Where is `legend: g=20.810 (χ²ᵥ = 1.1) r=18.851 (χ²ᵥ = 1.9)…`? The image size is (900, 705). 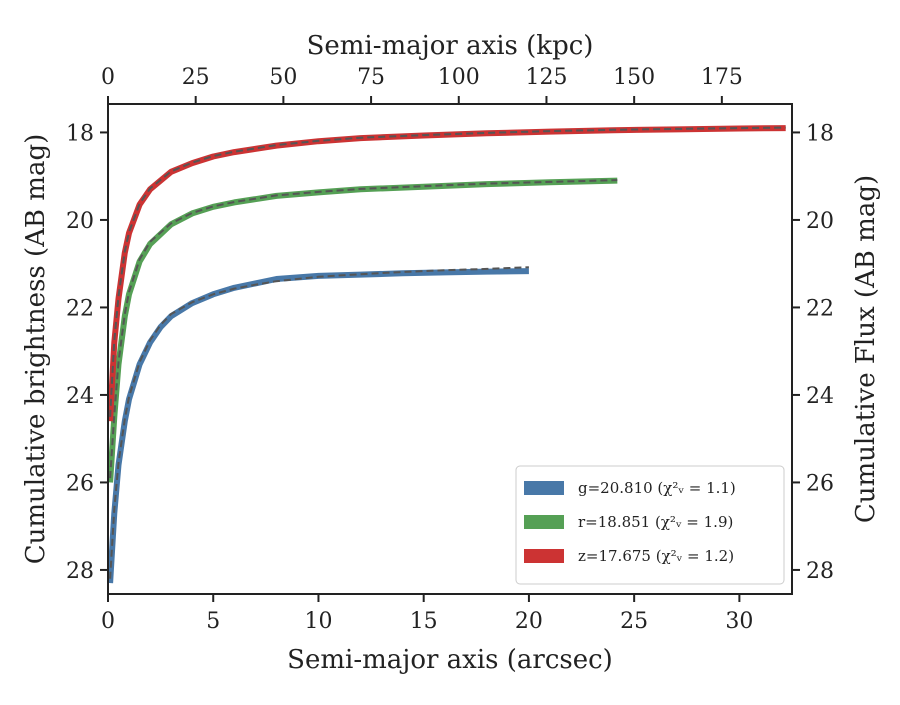 legend: g=20.810 (χ²ᵥ = 1.1) r=18.851 (χ²ᵥ = 1.9)… is located at coordinates (650, 525).